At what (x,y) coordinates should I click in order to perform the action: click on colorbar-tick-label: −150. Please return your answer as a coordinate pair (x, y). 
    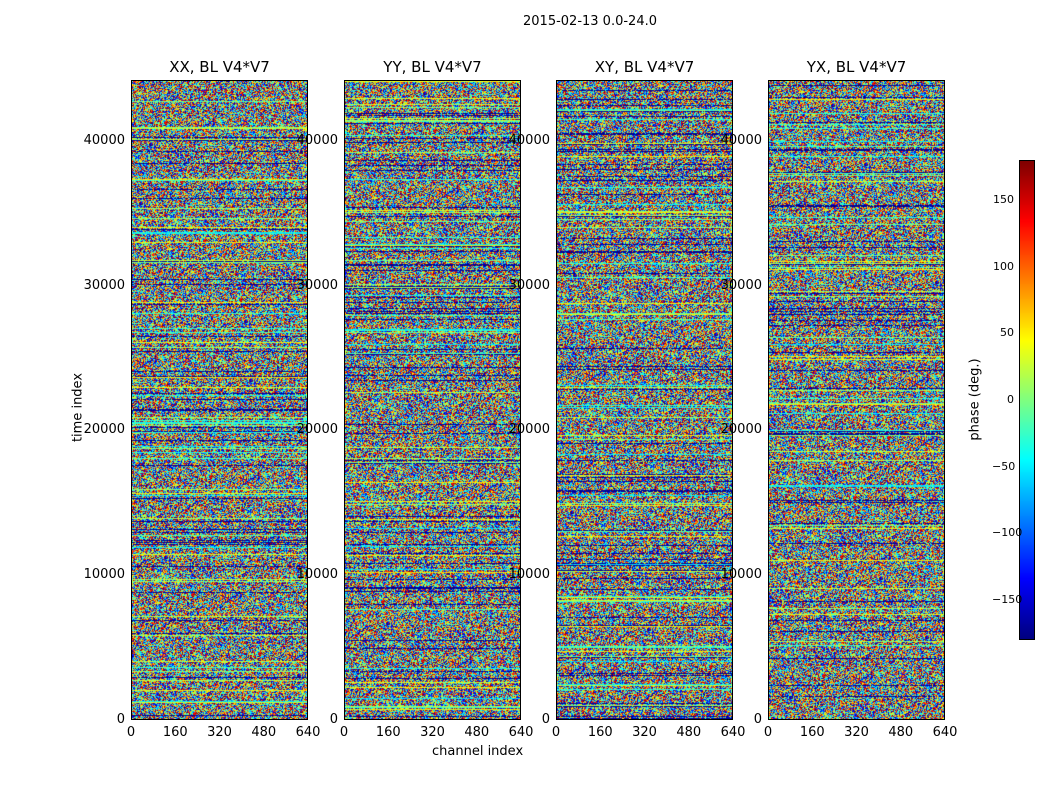
    Looking at the image, I should click on (1007, 599).